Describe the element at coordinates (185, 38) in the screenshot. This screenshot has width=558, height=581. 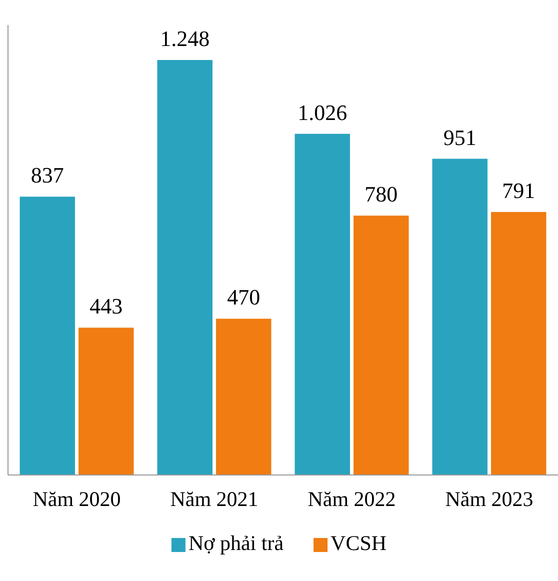
I see `data-label: 1.248` at that location.